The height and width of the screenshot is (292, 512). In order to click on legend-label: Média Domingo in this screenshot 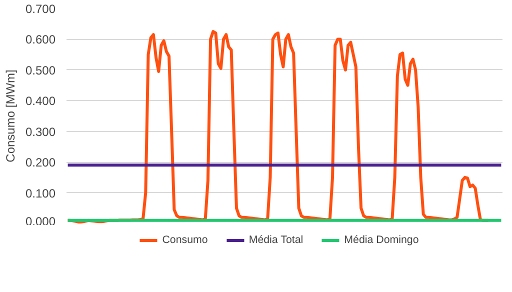, I will do `click(381, 240)`.